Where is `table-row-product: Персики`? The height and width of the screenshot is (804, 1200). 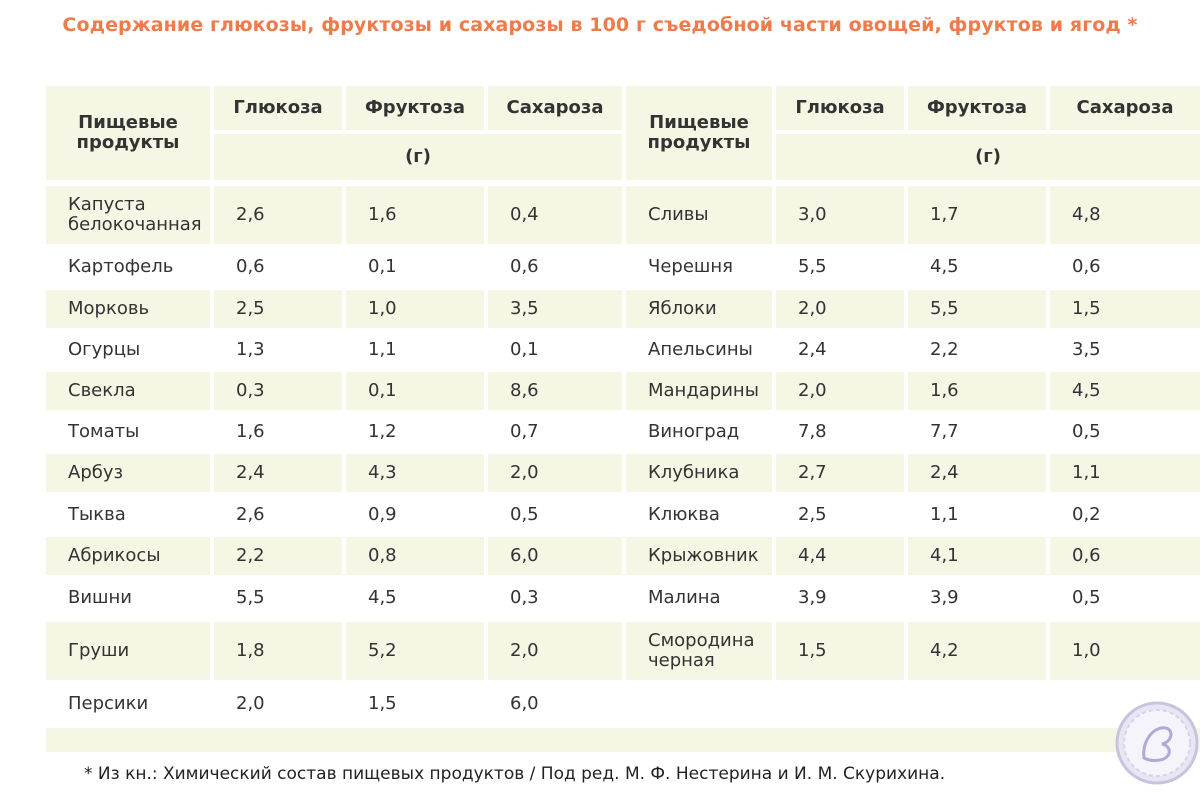
table-row-product: Персики is located at coordinates (108, 703).